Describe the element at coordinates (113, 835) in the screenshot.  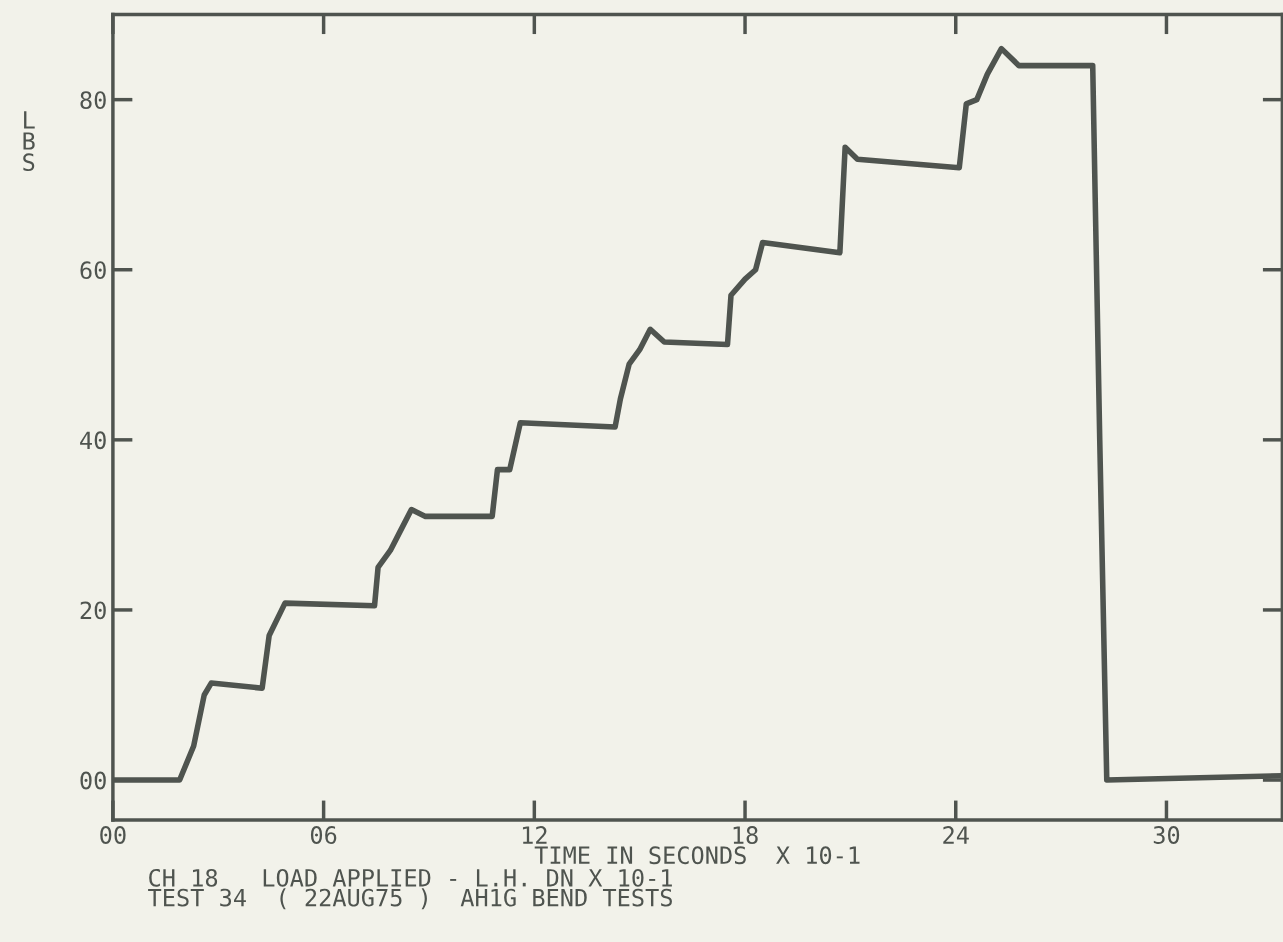
I see `x-tick-label: 00` at that location.